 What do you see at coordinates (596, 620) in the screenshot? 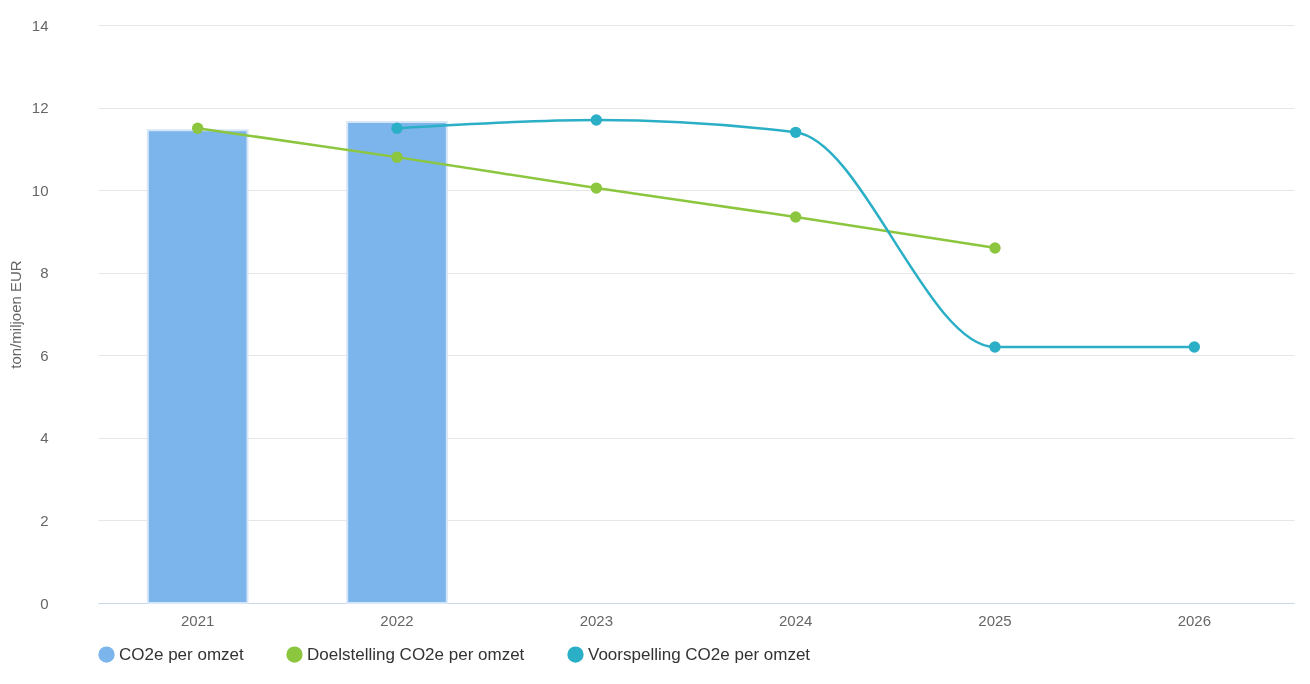
I see `x-tick-label: 2023` at bounding box center [596, 620].